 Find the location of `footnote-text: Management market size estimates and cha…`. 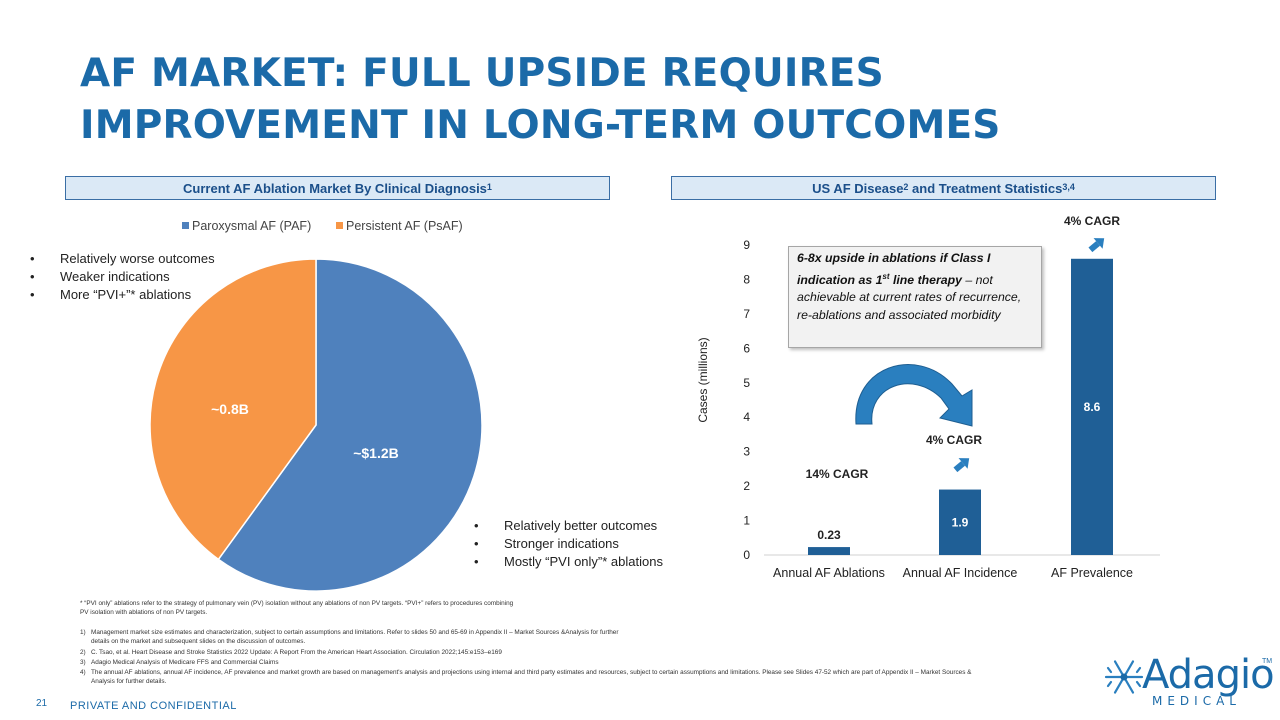

footnote-text: Management market size estimates and cha… is located at coordinates (355, 637).